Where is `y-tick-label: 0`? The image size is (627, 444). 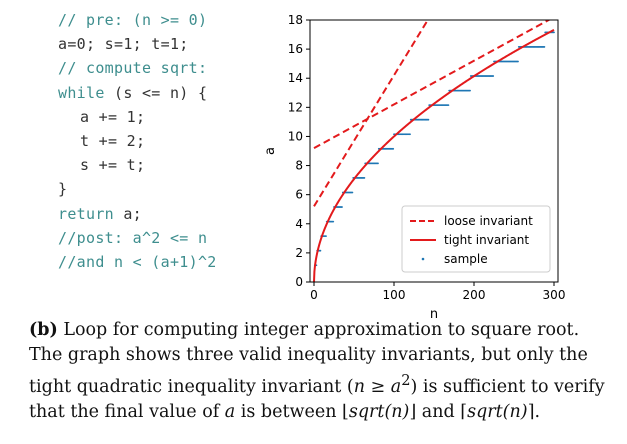
y-tick-label: 0 is located at coordinates (299, 282).